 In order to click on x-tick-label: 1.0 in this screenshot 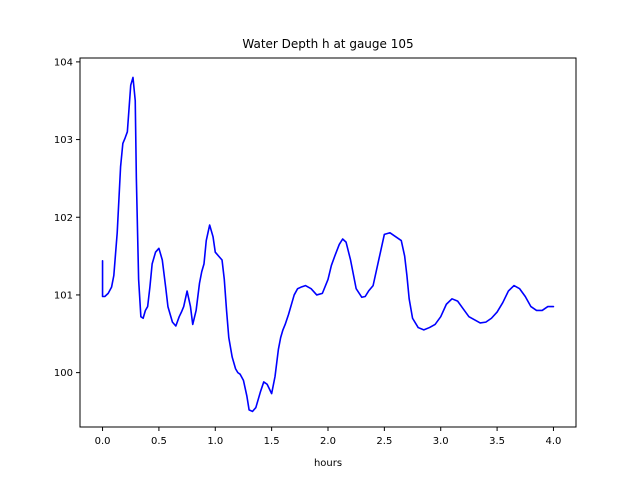, I will do `click(215, 441)`.